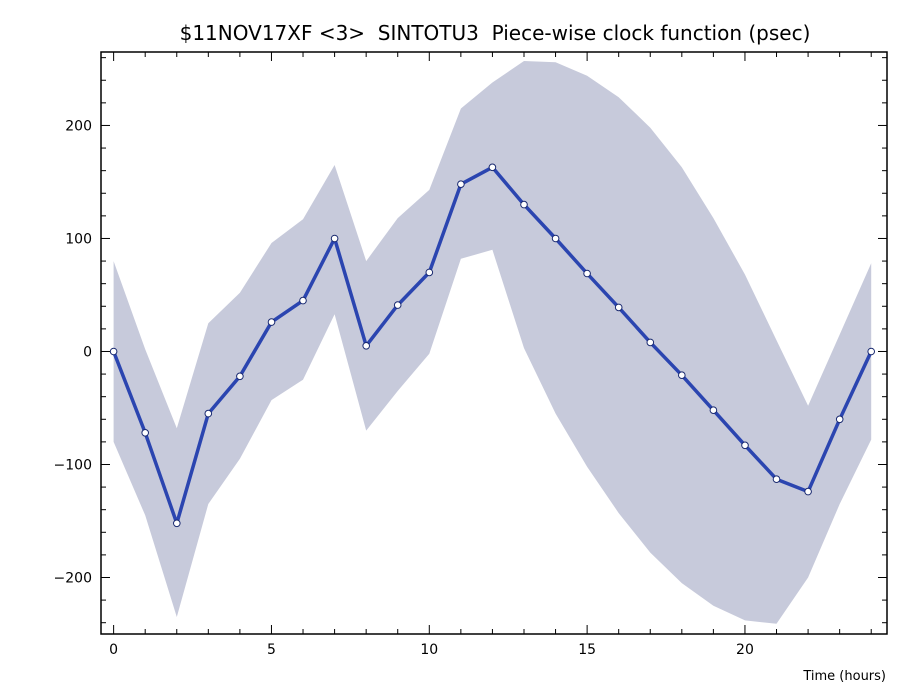 This screenshot has width=905, height=687. Describe the element at coordinates (78, 239) in the screenshot. I see `y-tick-label: 100` at that location.